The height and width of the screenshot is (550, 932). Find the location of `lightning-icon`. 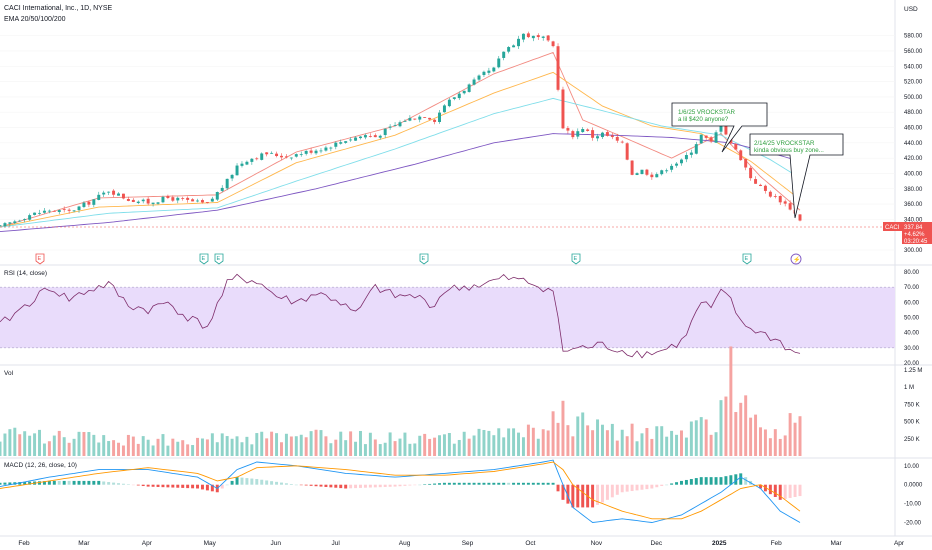

lightning-icon is located at coordinates (796, 259).